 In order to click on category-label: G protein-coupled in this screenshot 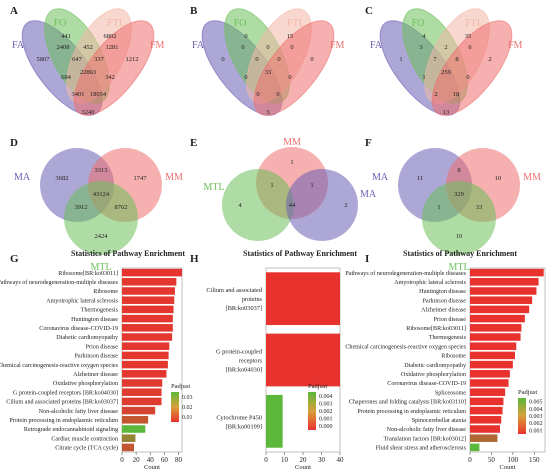, I will do `click(239, 352)`.